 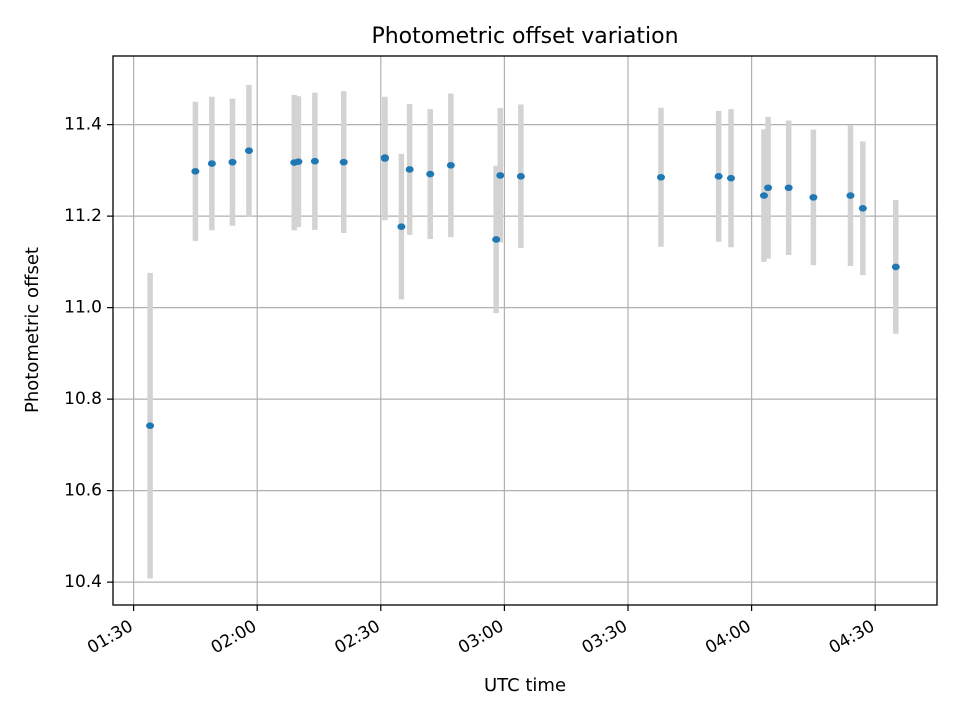 What do you see at coordinates (32, 330) in the screenshot?
I see `y-axis-label: Photometric offset` at bounding box center [32, 330].